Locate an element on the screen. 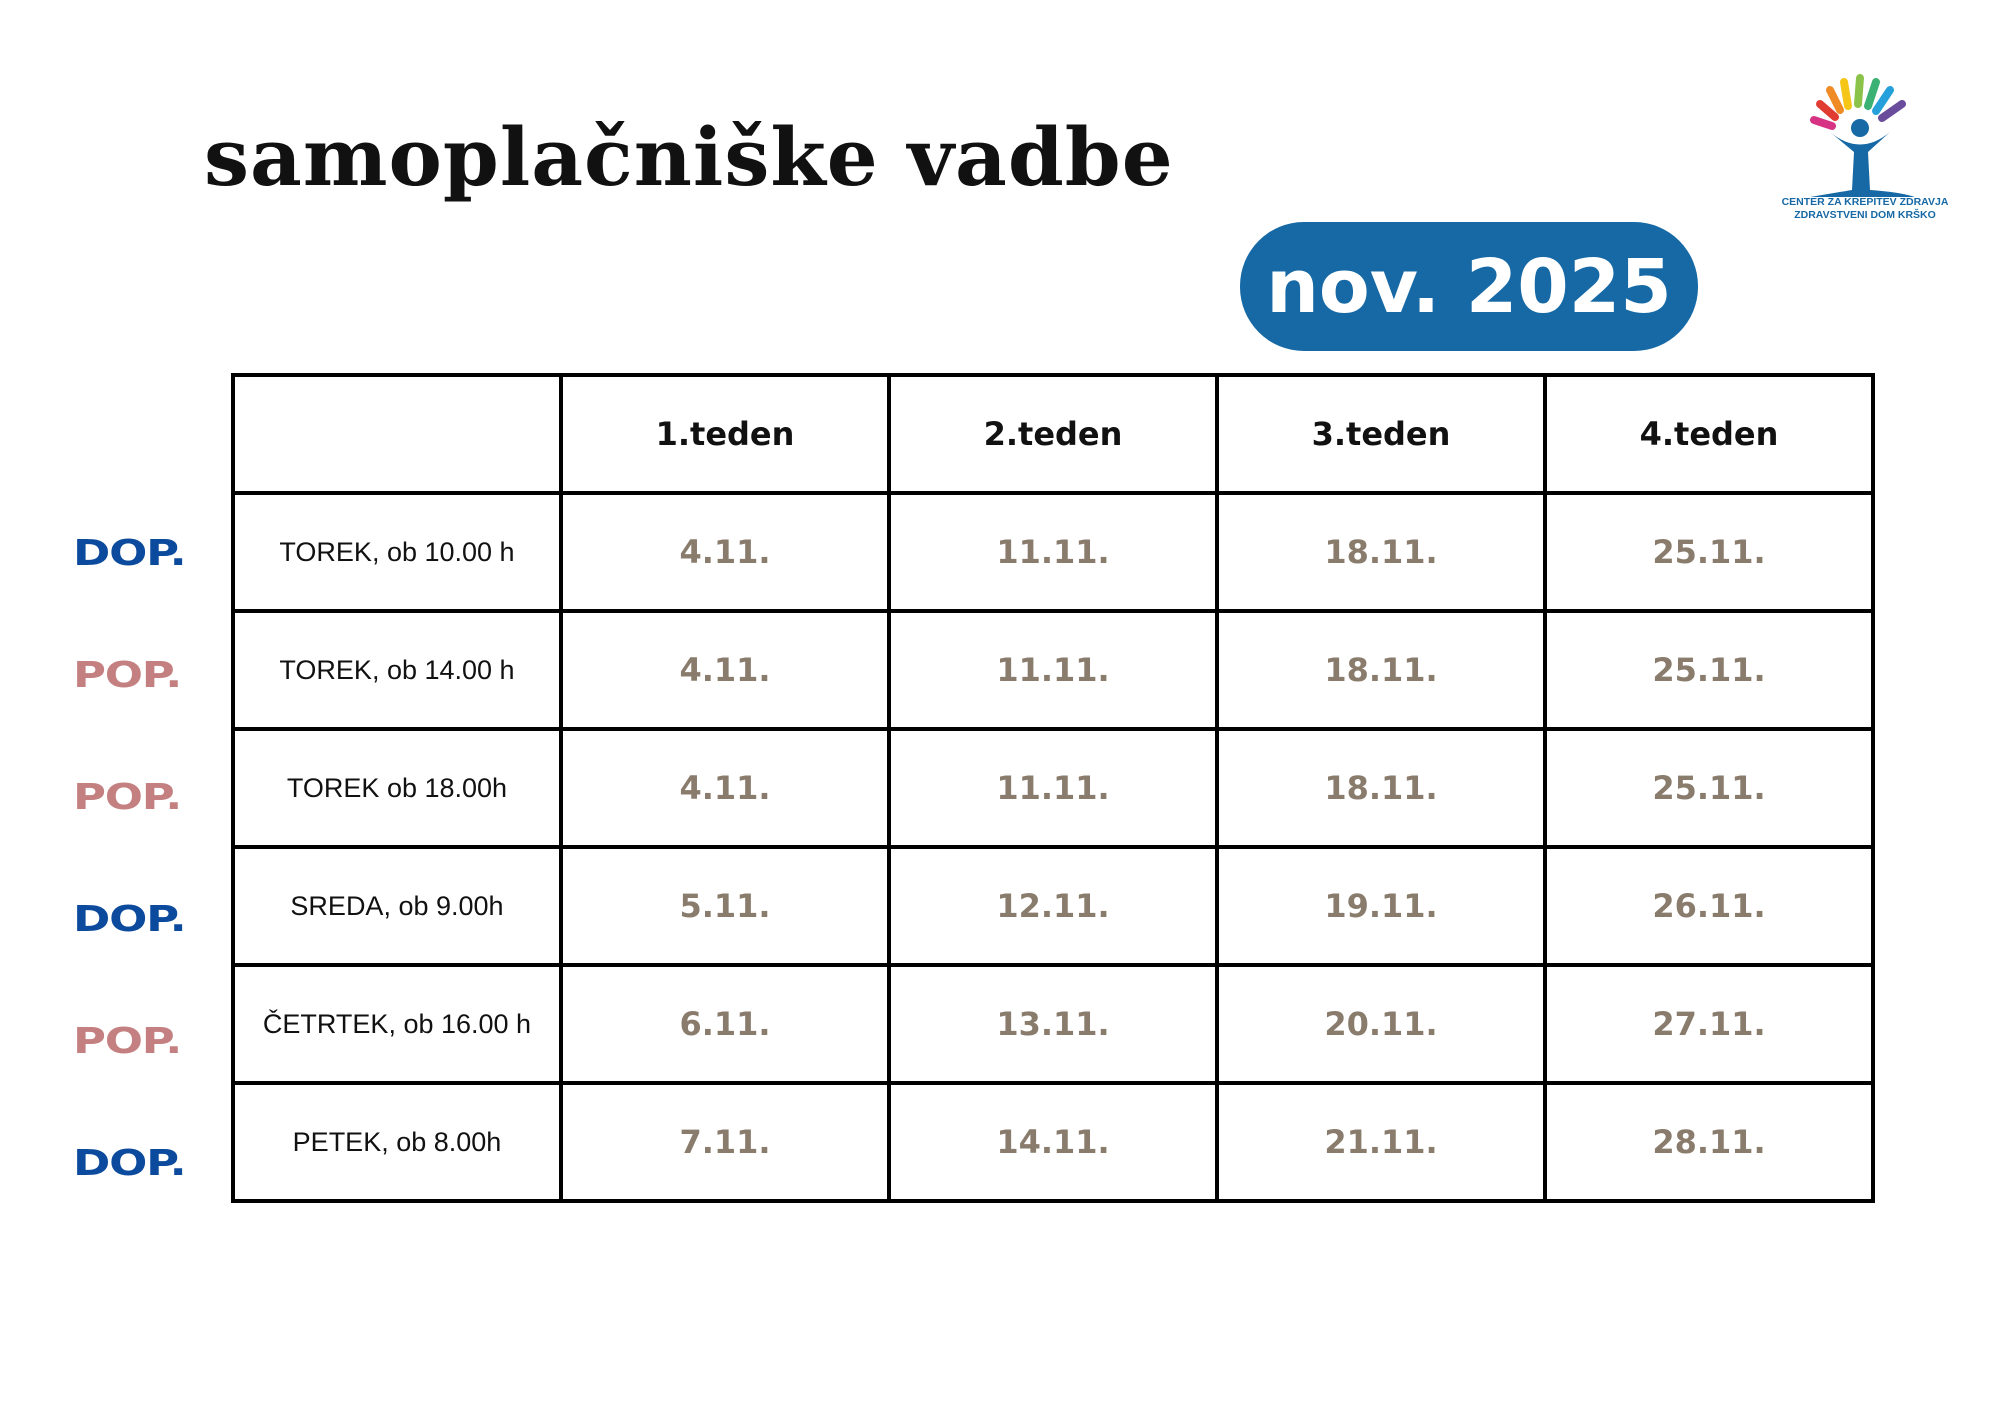 This screenshot has width=2000, height=1414. month-badge: nov. 2025 is located at coordinates (1469, 286).